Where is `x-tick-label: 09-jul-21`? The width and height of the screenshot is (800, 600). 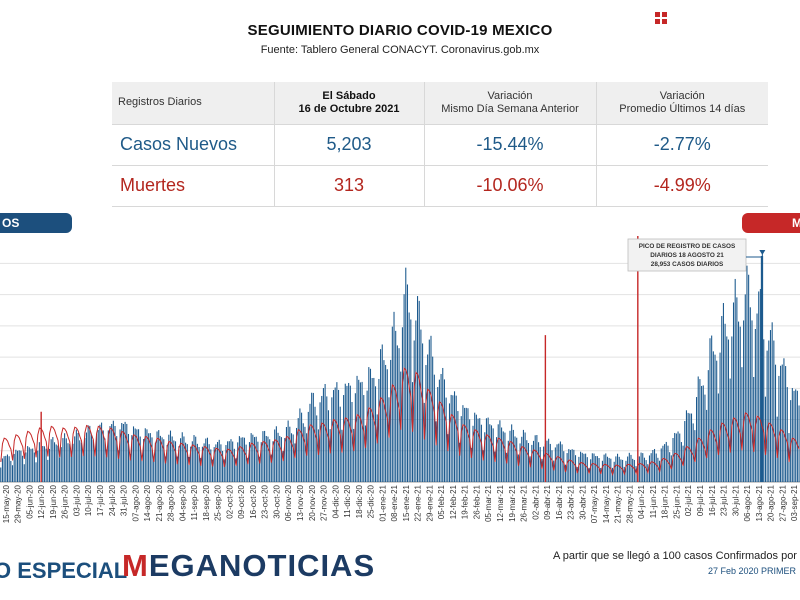 x-tick-label: 09-jul-21 is located at coordinates (700, 500).